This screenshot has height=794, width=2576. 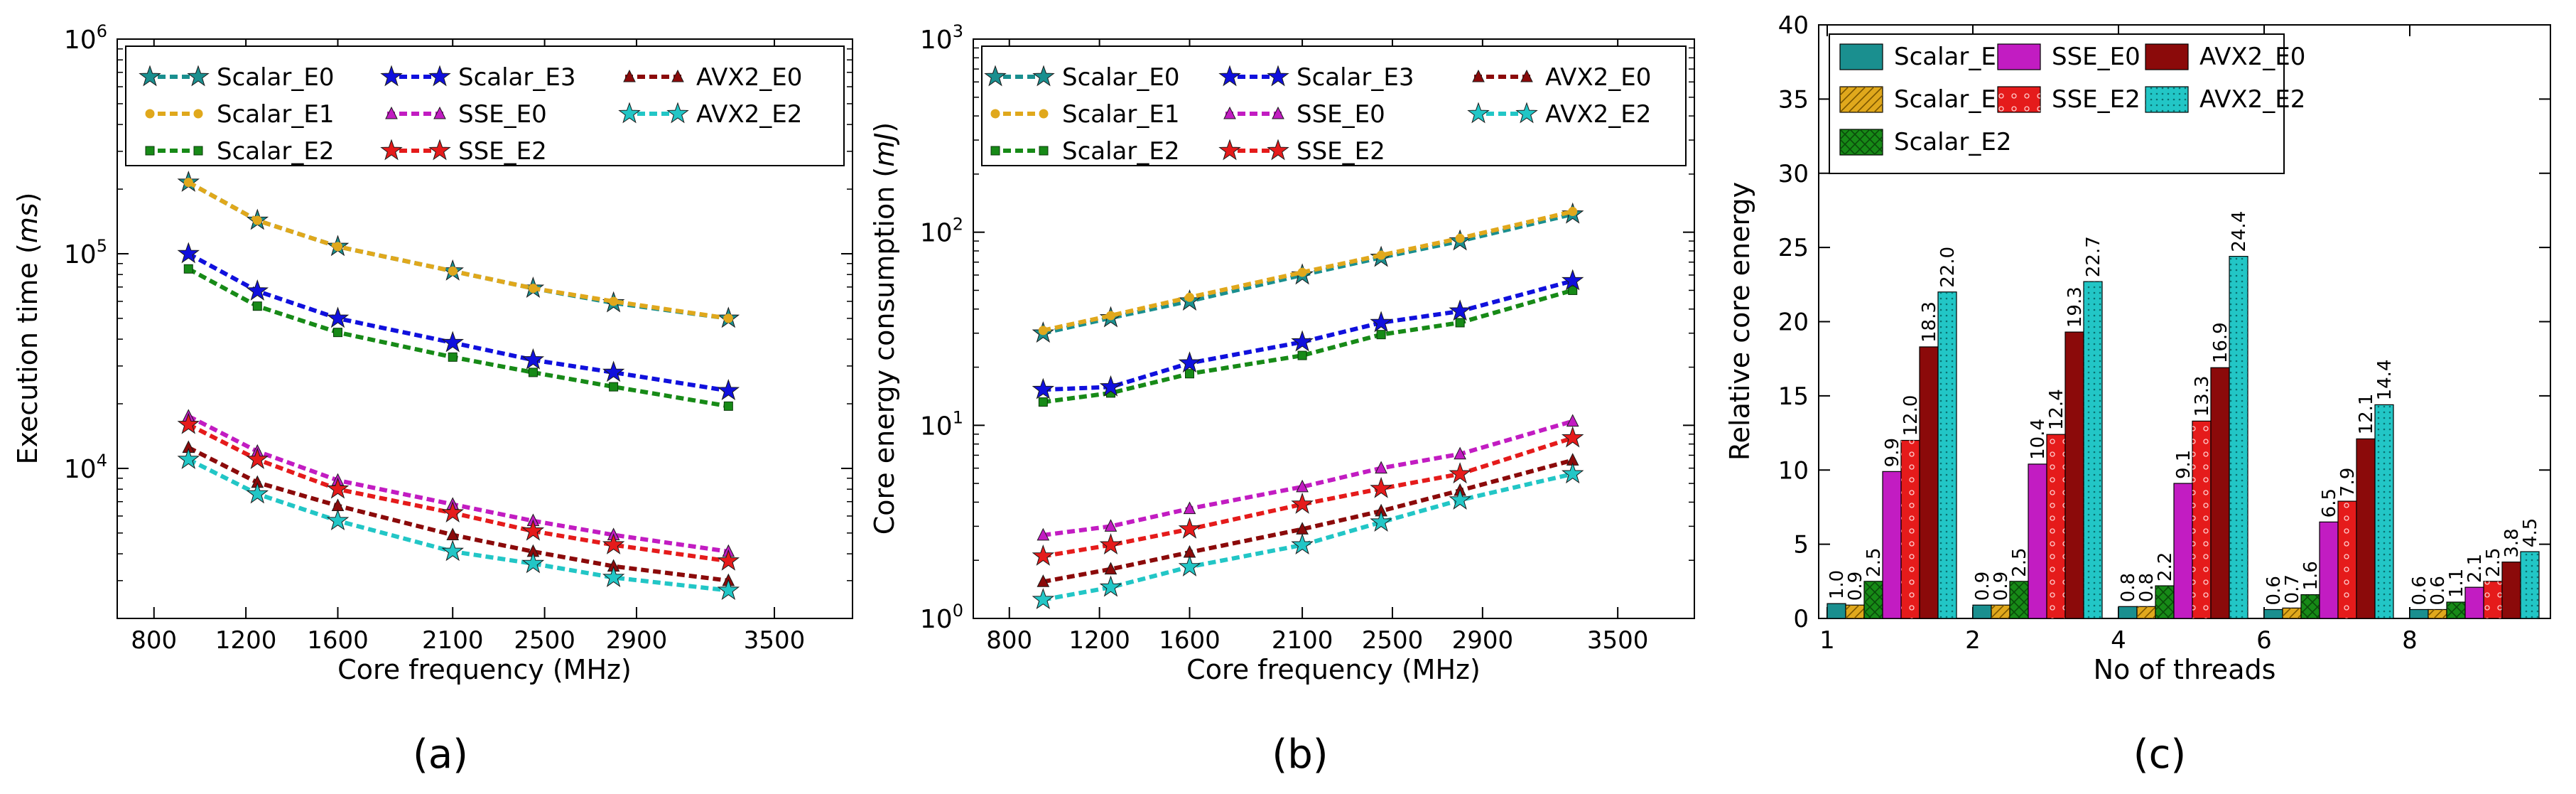 I want to click on legend-label: AVX2_E0, so click(x=2252, y=57).